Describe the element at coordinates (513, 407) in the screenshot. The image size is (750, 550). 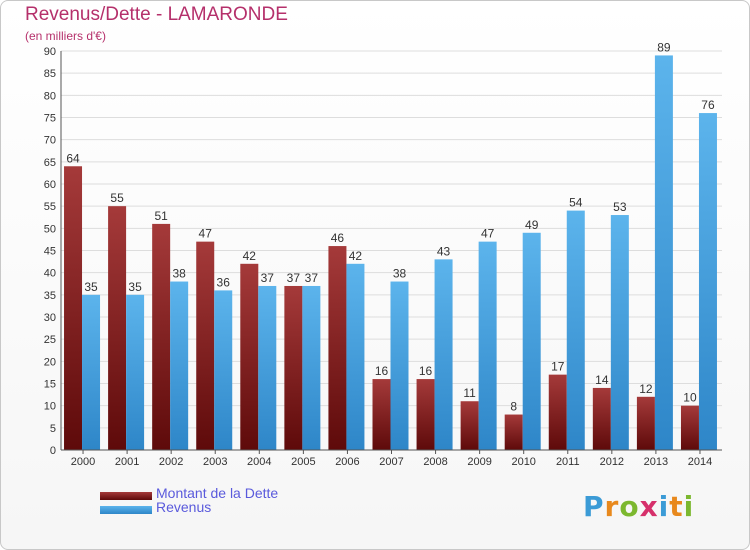
I see `data-label: 8` at that location.